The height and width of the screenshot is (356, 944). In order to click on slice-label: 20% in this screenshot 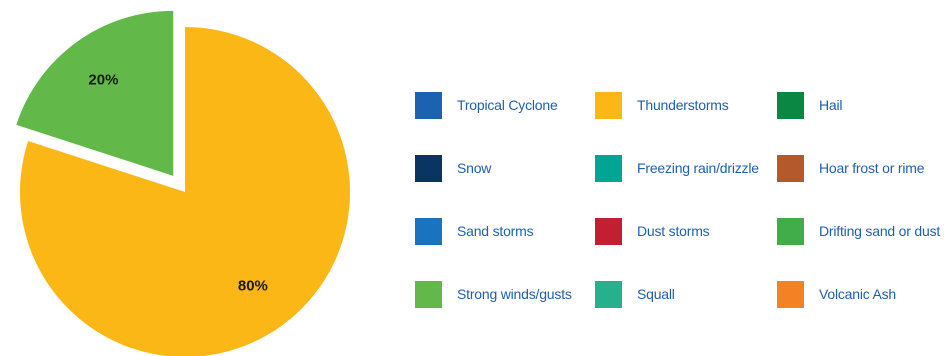, I will do `click(103, 80)`.